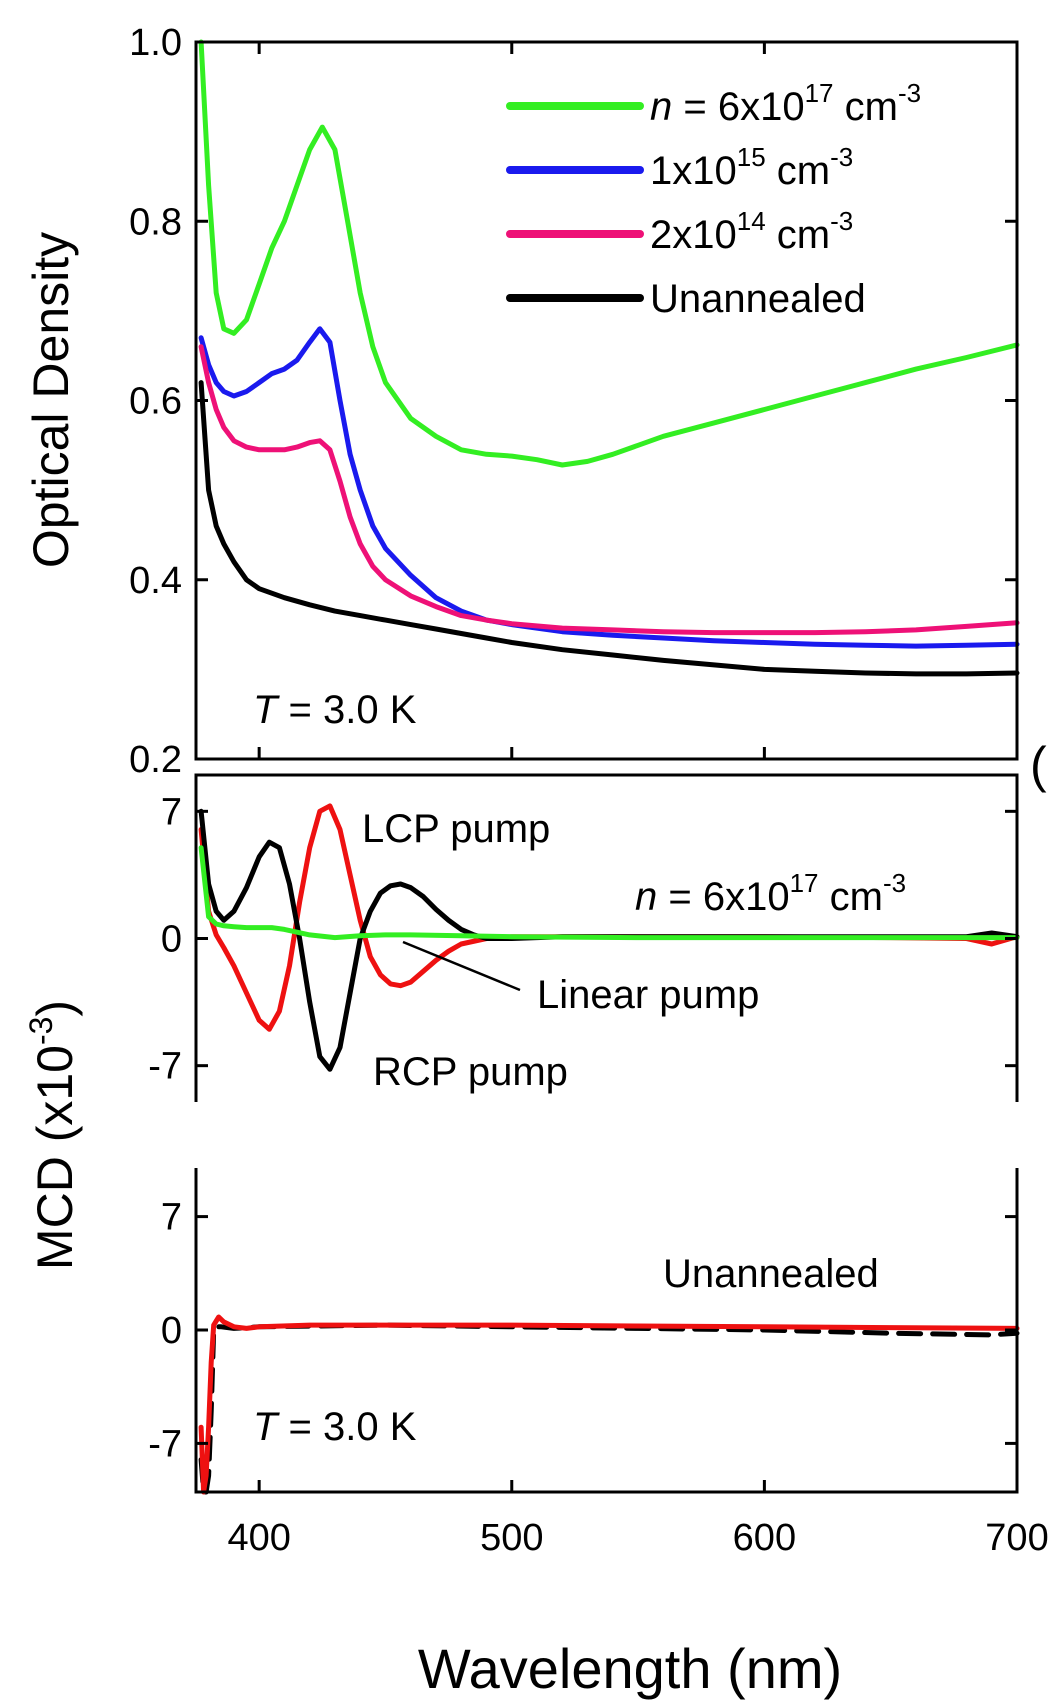 This screenshot has height=1708, width=1050. Describe the element at coordinates (53, 1135) in the screenshot. I see `mcd-axis-label: MCD (x10-3)` at that location.